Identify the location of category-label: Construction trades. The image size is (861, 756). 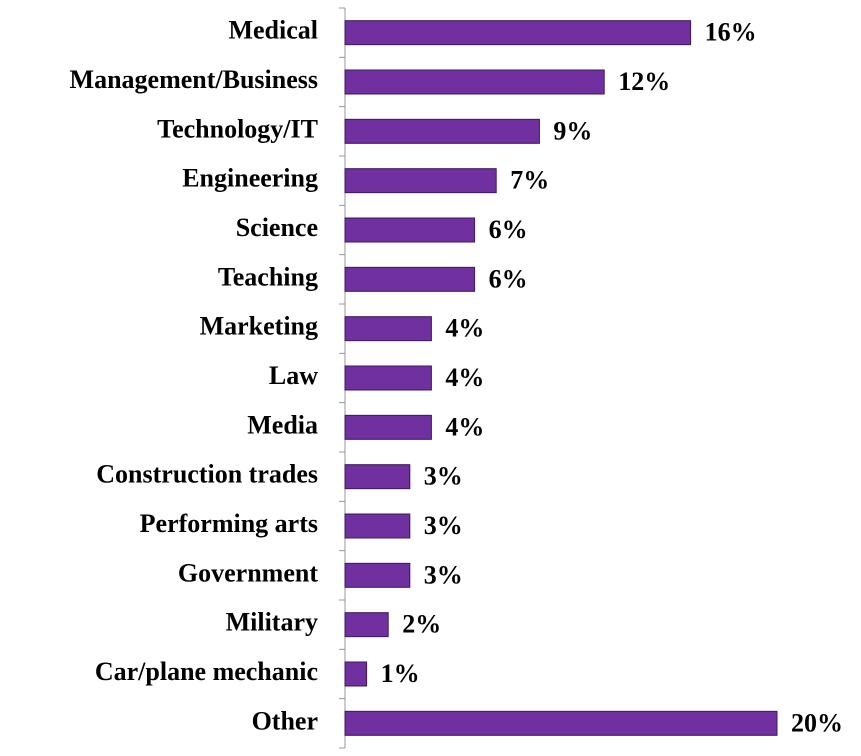
(207, 474).